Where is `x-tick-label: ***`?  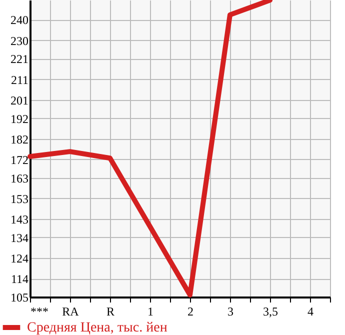
x-tick-label: *** is located at coordinates (39, 311).